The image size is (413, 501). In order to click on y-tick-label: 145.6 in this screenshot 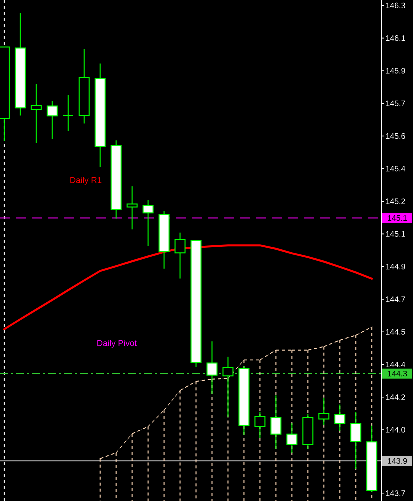, I will do `click(396, 136)`.